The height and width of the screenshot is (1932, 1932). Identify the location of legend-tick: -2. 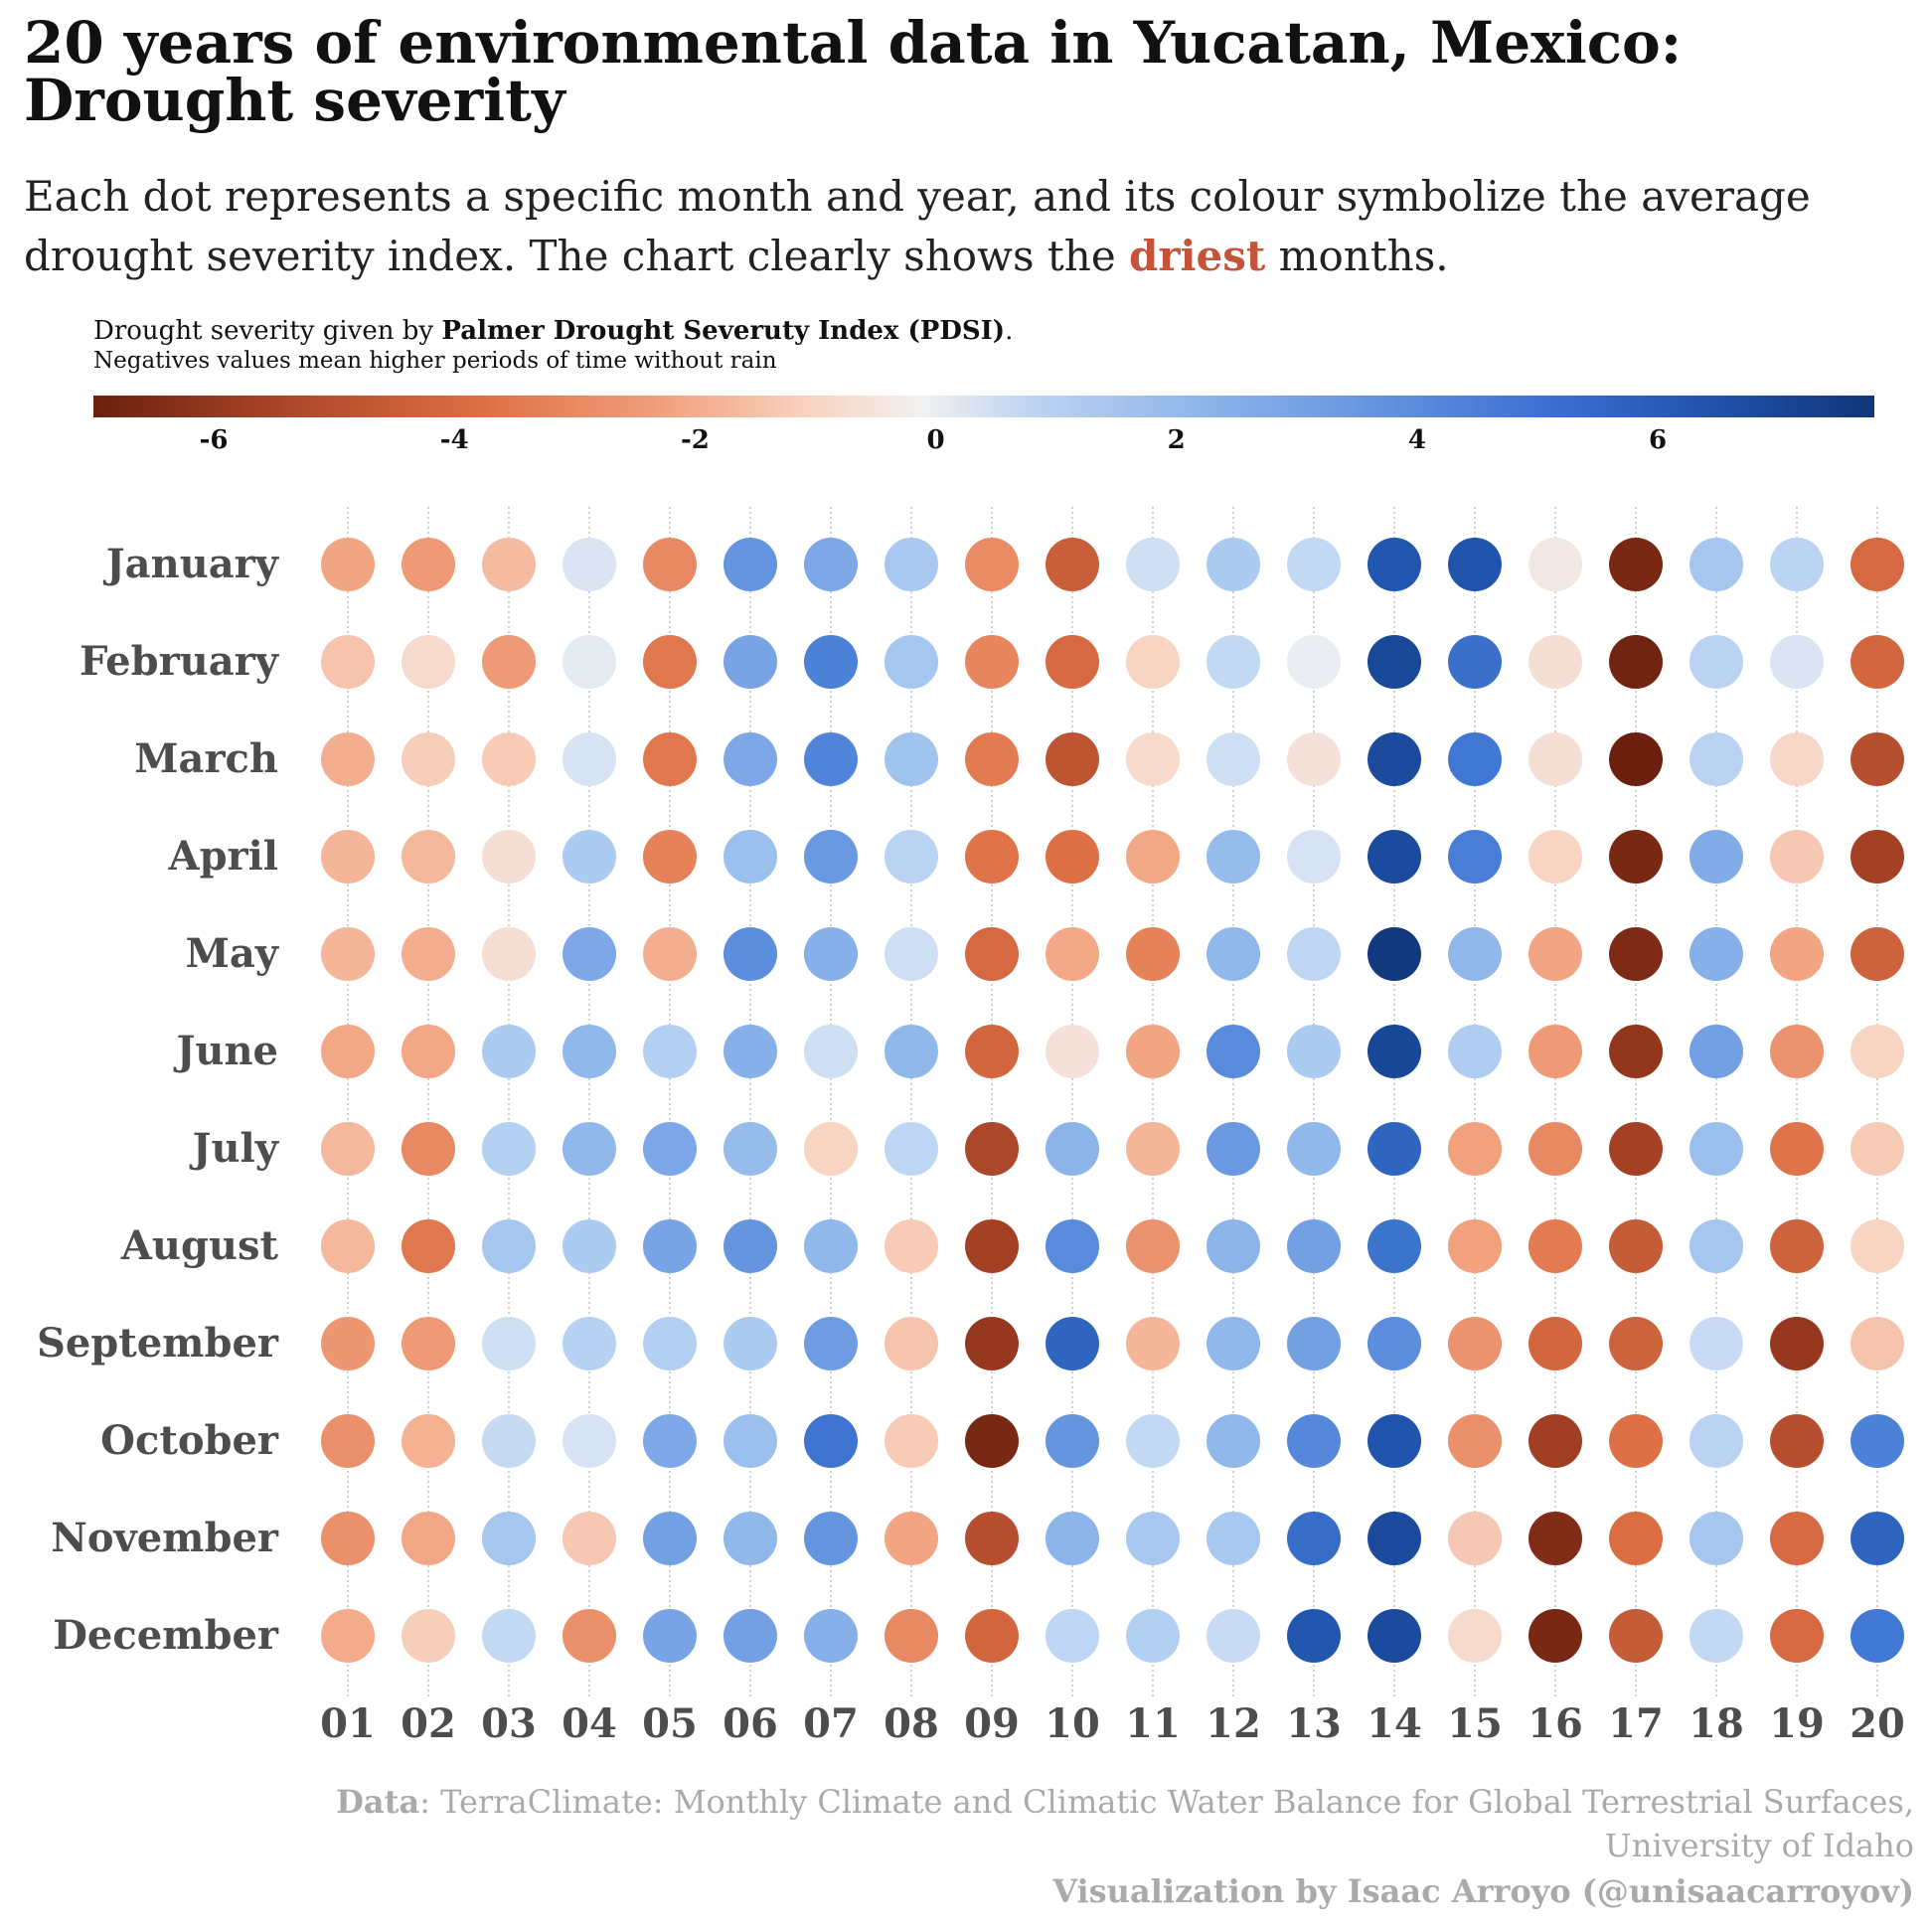
(695, 440).